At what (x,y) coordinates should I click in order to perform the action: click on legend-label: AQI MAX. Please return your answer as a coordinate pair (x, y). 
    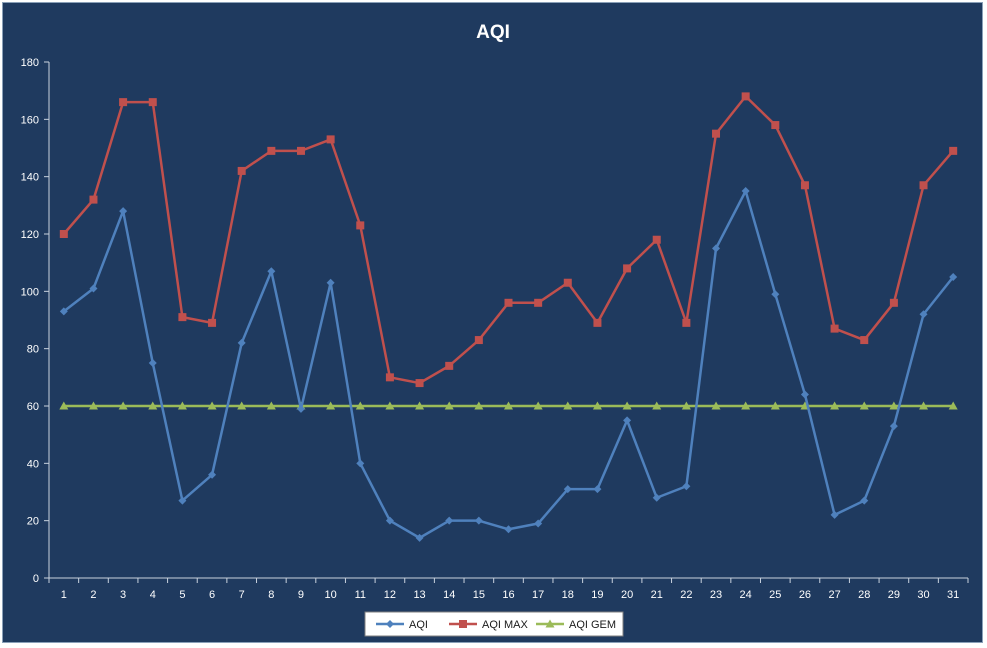
    Looking at the image, I should click on (505, 625).